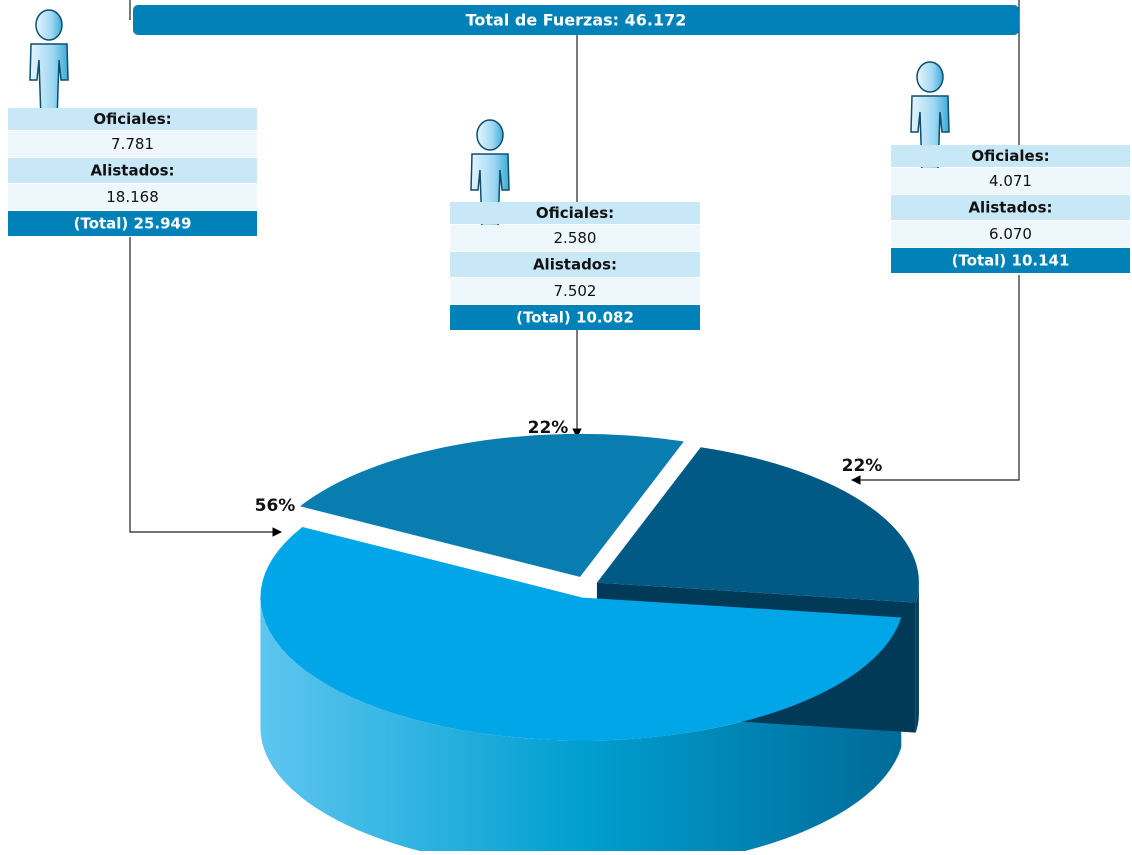  I want to click on box-value: 7.781, so click(132, 144).